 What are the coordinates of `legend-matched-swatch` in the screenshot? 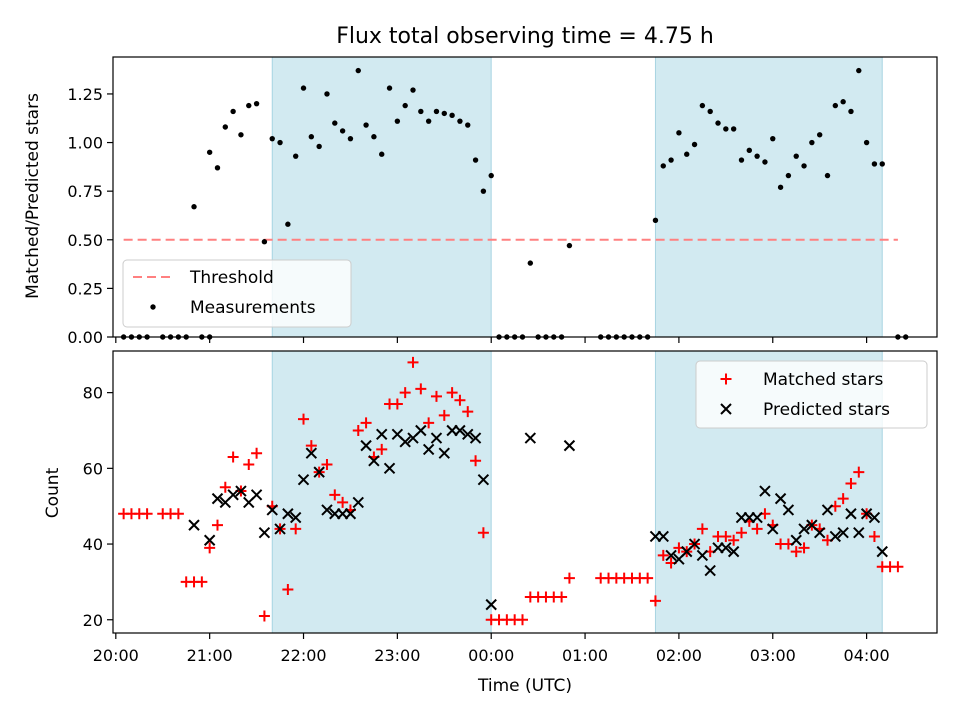 It's located at (726, 379).